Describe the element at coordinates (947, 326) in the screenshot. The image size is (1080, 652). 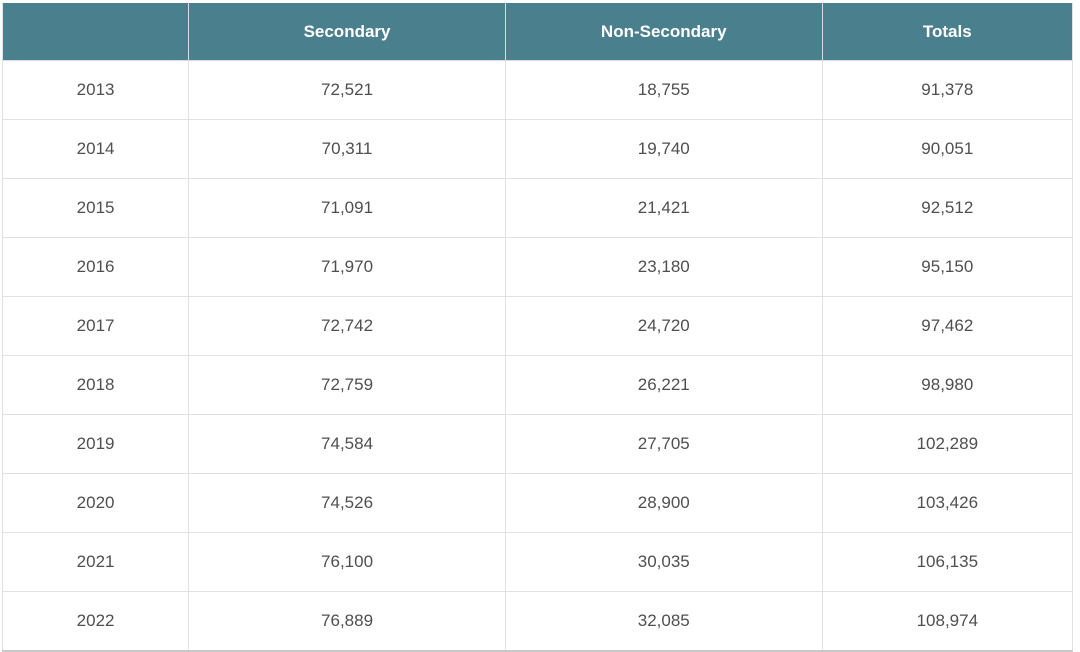
I see `totals-cell: 97,462` at that location.